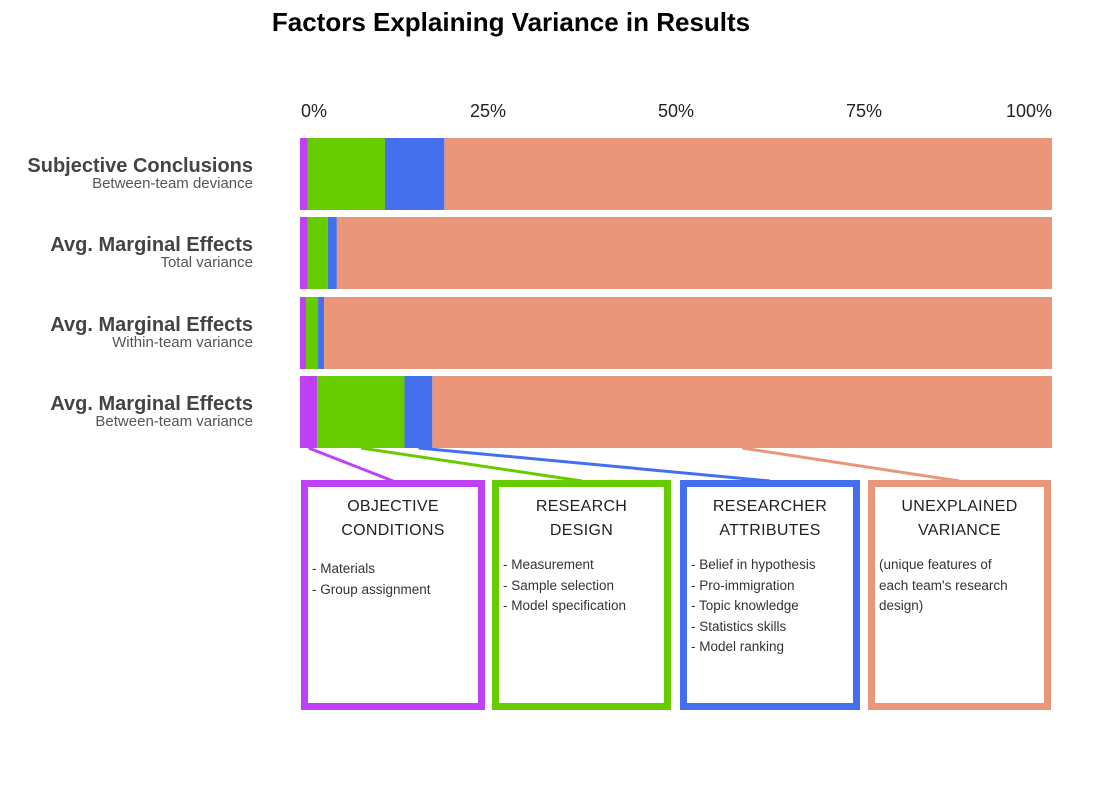  Describe the element at coordinates (393, 530) in the screenshot. I see `factor-box-title-line: CONDITIONS` at that location.